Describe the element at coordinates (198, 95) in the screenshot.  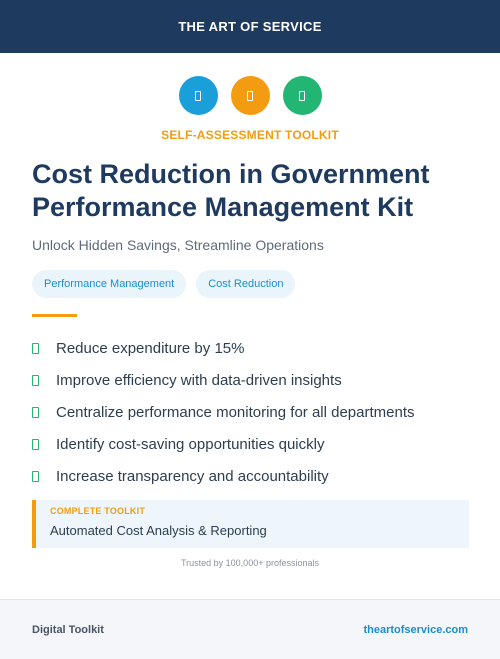
I see `document-icon` at that location.